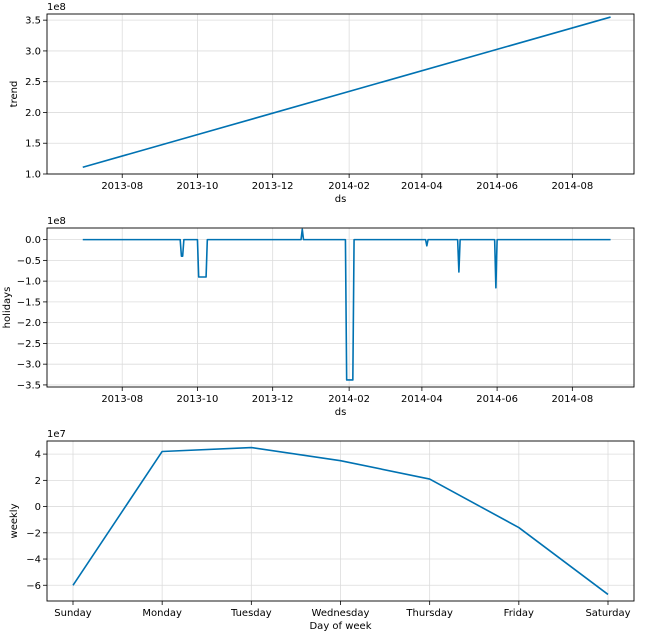 The height and width of the screenshot is (640, 654). I want to click on y-tick-label: 4, so click(38, 455).